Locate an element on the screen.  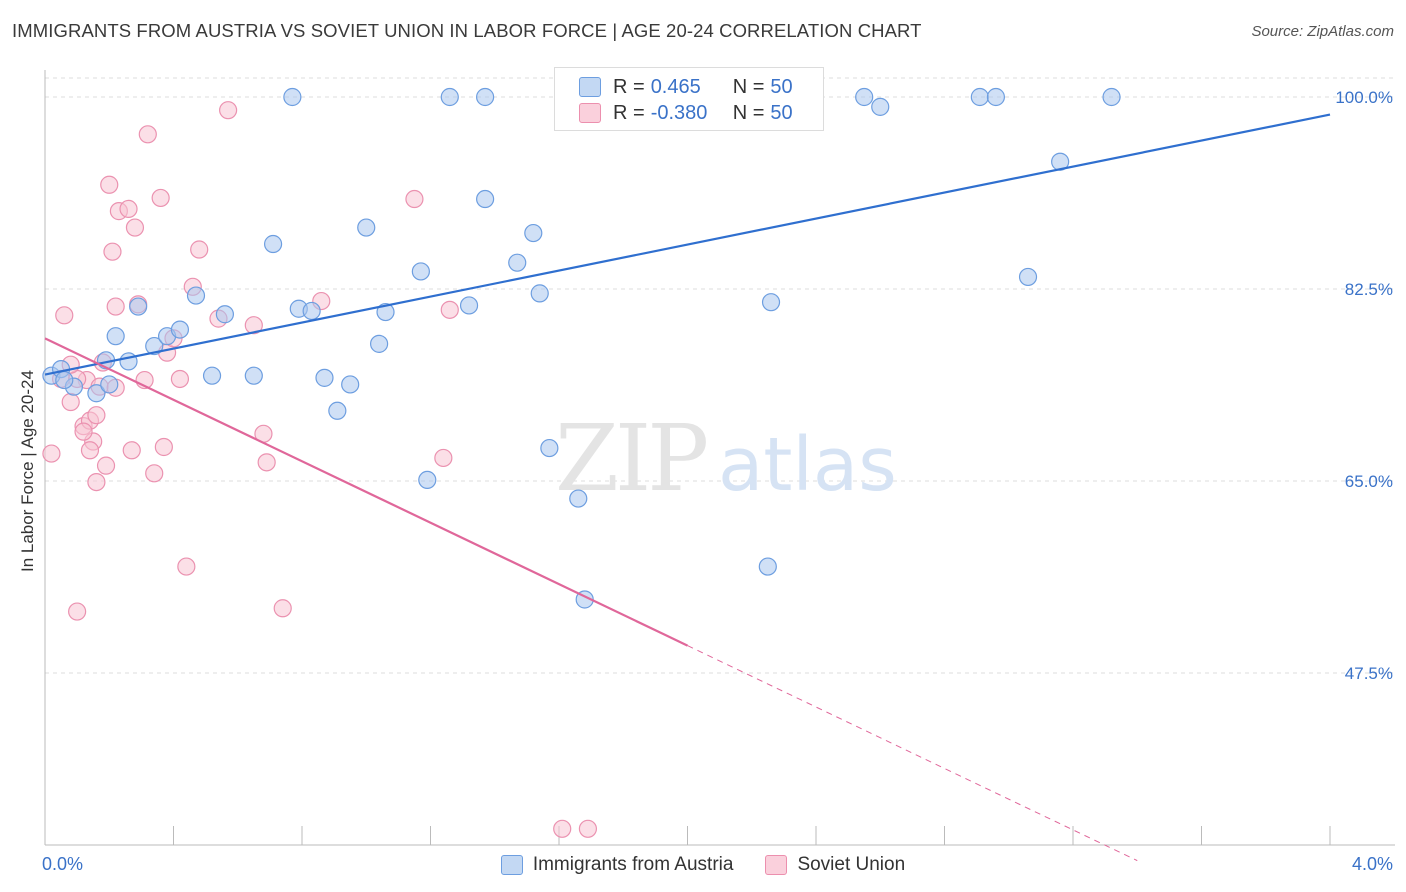
legend-label-austria: Immigrants from Austria is located at coordinates (633, 864).